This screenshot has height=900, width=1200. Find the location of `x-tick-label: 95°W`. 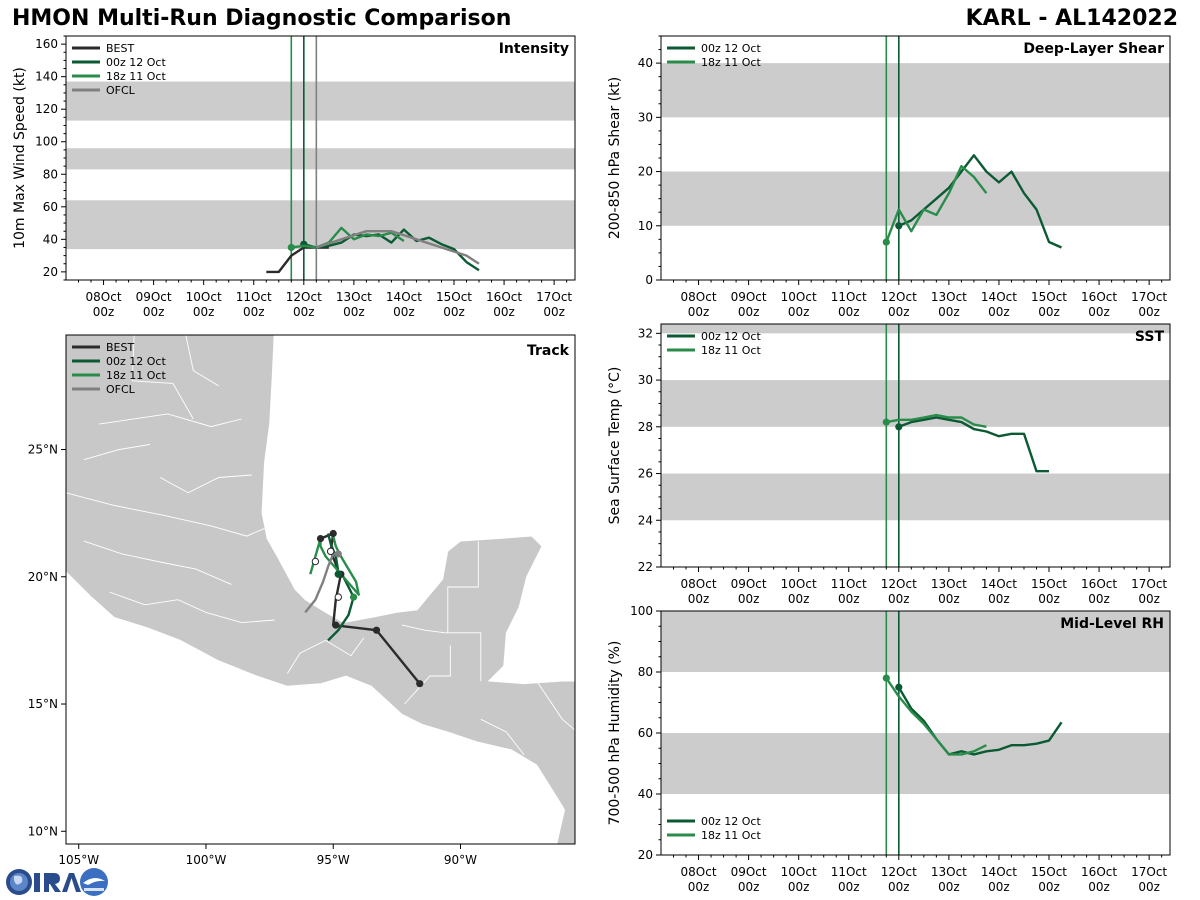

x-tick-label: 95°W is located at coordinates (333, 860).